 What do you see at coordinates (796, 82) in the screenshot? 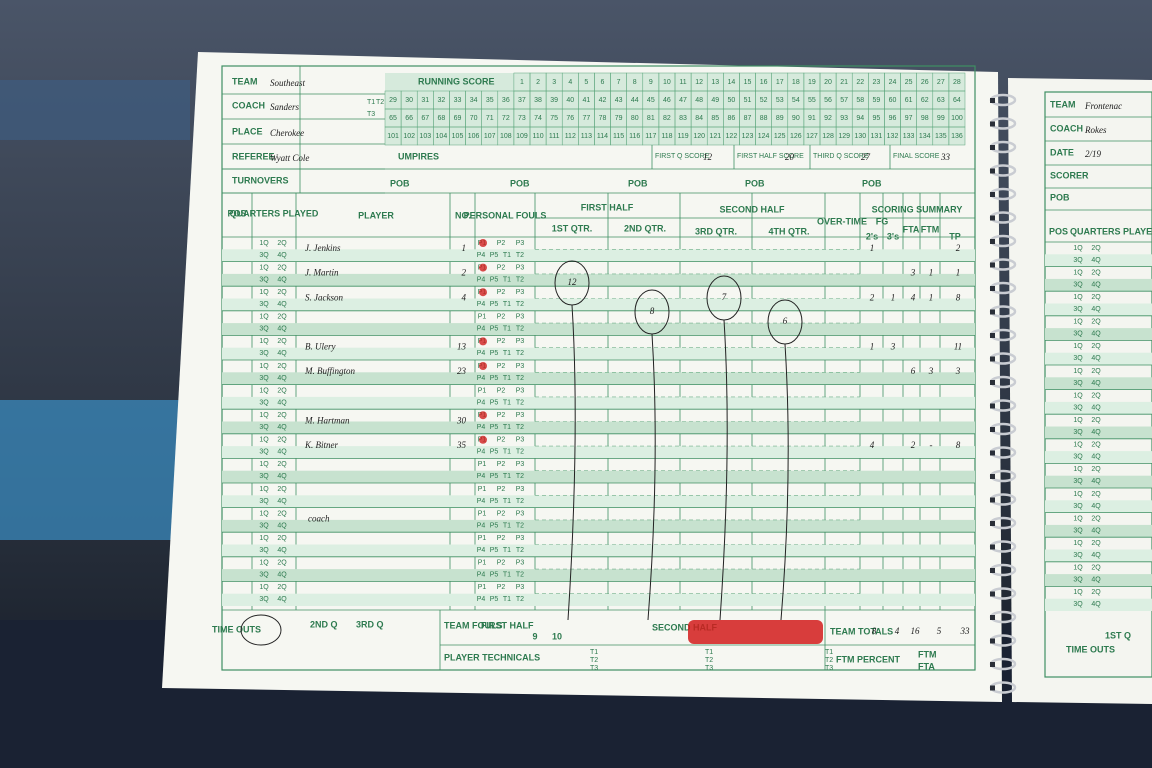
I see `running-score-number: 18` at bounding box center [796, 82].